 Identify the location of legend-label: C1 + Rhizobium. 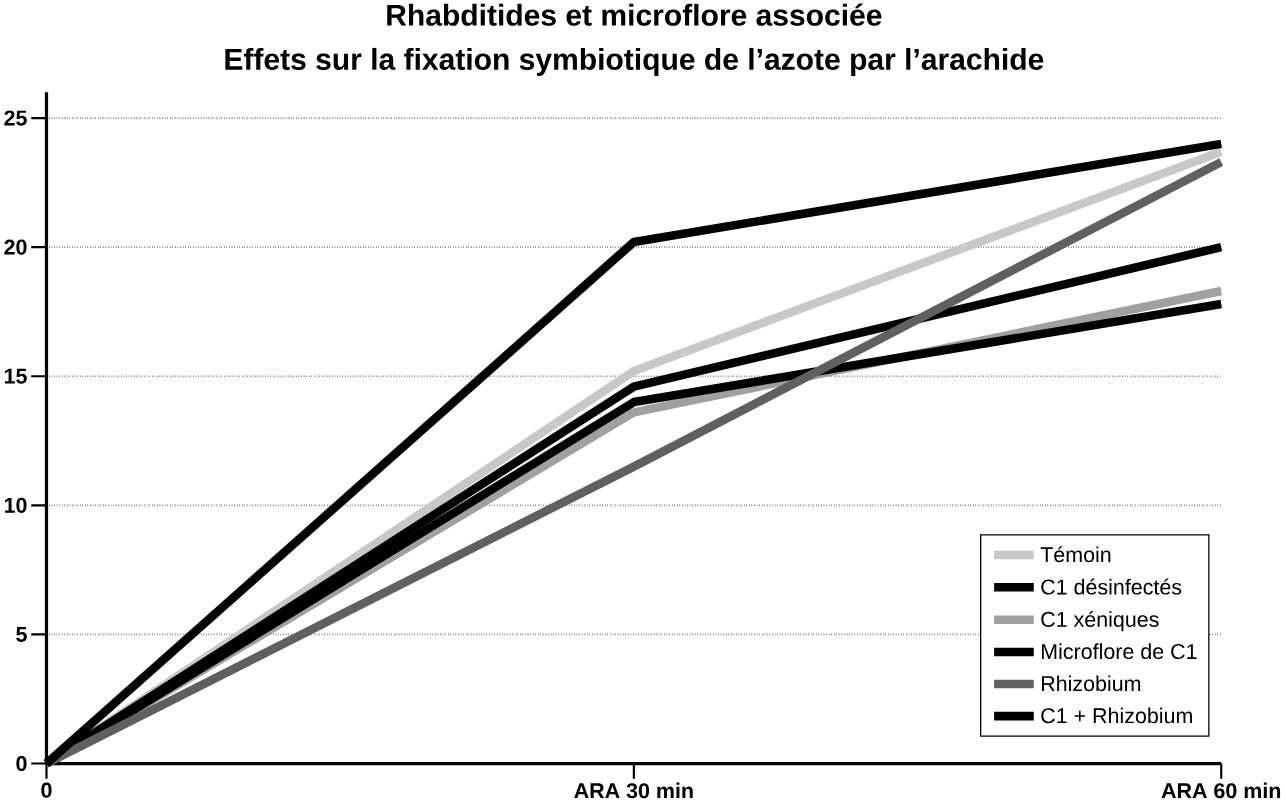
(1116, 715).